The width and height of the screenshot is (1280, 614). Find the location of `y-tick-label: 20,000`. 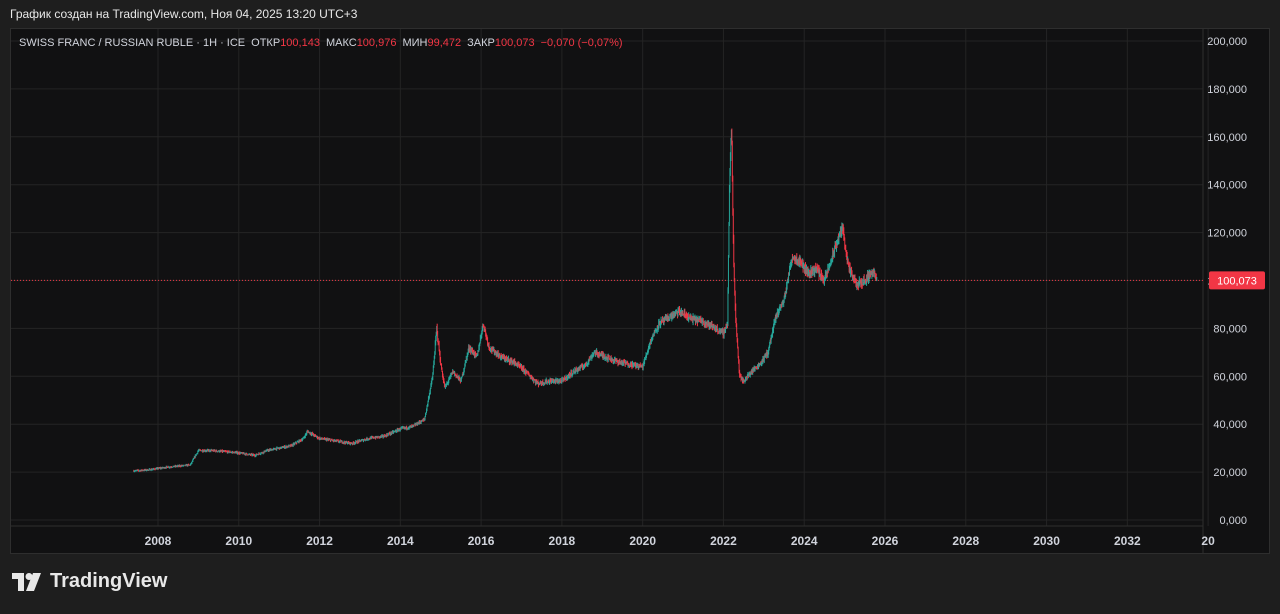

y-tick-label: 20,000 is located at coordinates (1230, 473).